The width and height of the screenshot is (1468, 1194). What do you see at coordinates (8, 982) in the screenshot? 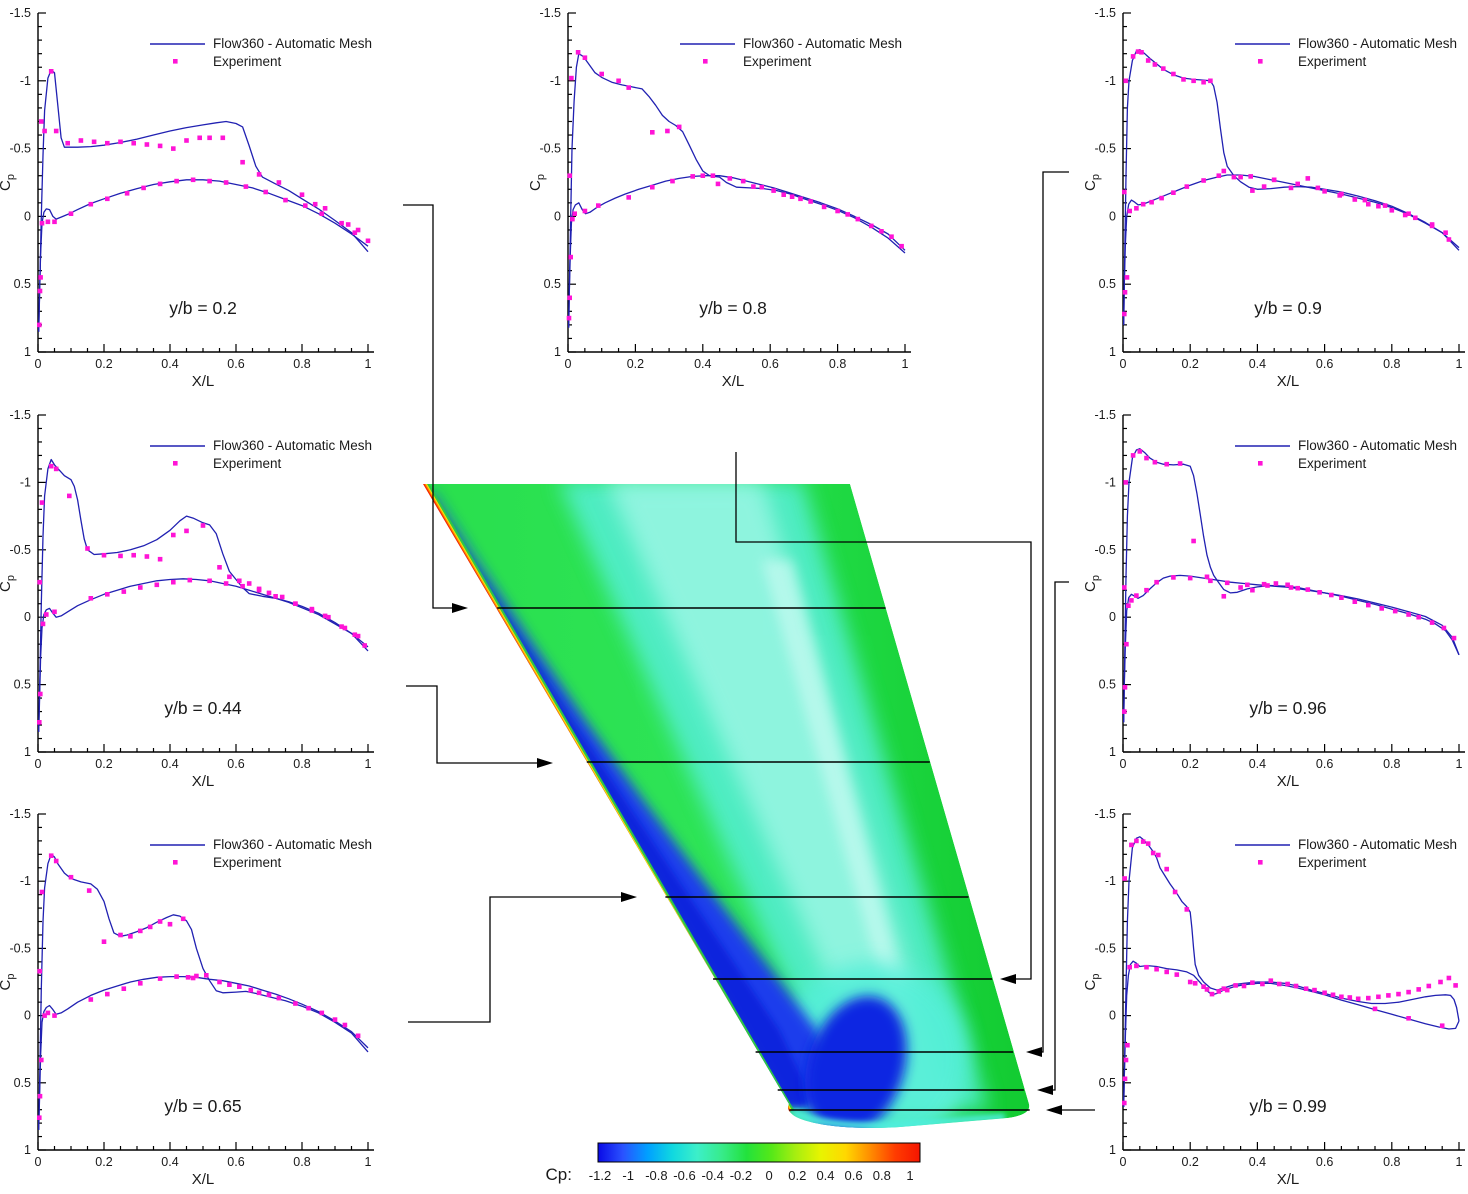
I see `y-axis-label: Cp` at bounding box center [8, 982].